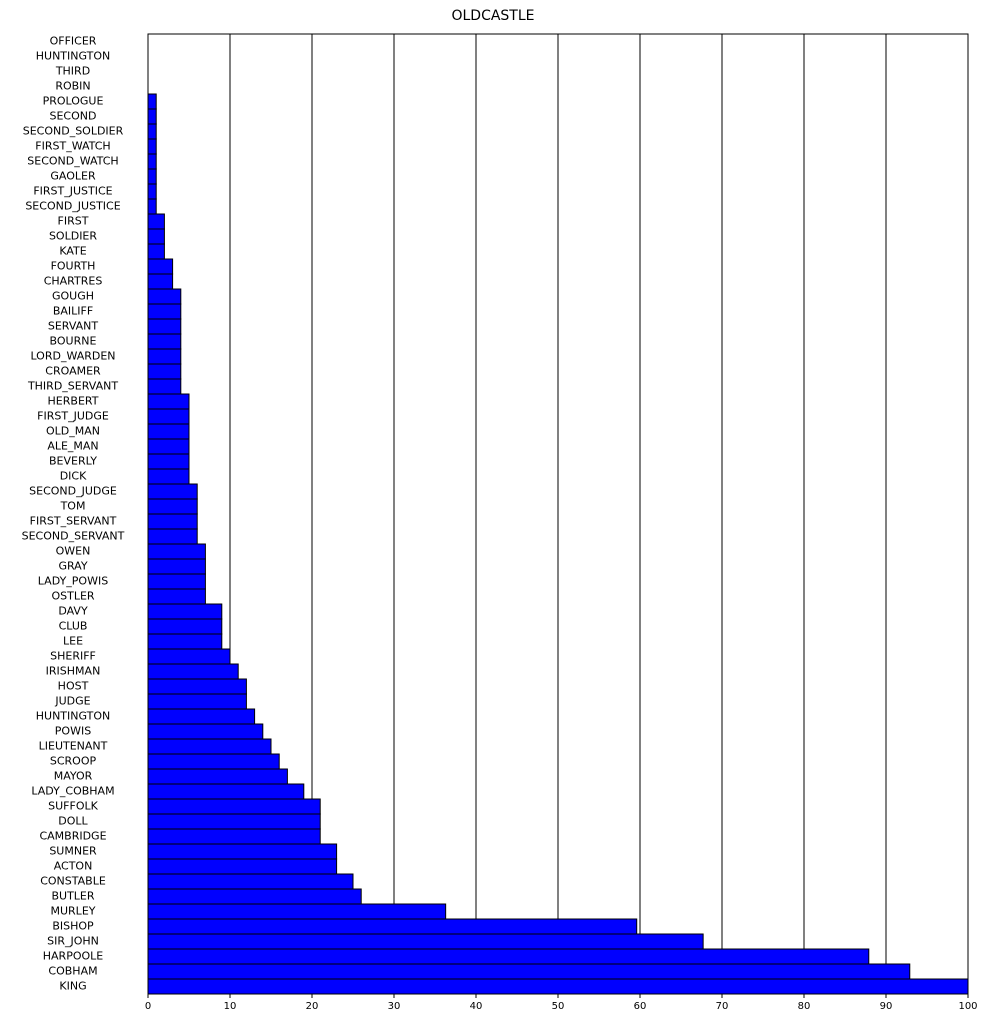  Describe the element at coordinates (73, 626) in the screenshot. I see `y-tick-label: CLUB` at that location.